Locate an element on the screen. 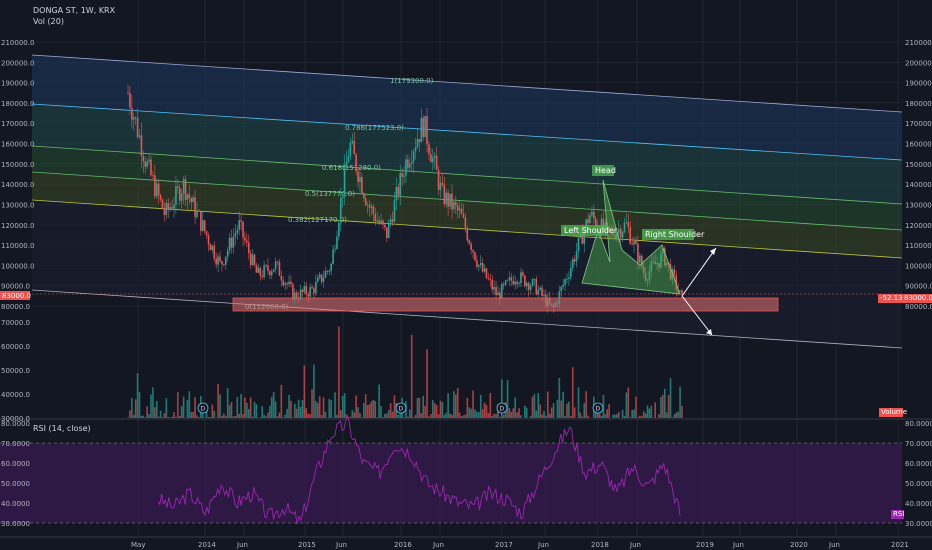  pattern-rs-tag is located at coordinates (668, 234).